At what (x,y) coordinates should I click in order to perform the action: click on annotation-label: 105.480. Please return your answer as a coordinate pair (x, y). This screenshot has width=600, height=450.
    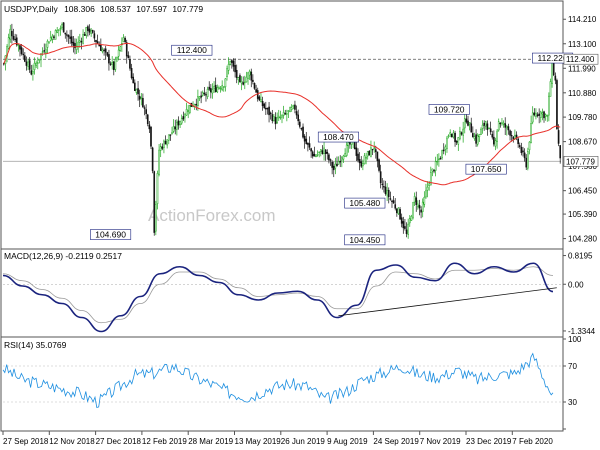
    Looking at the image, I should click on (365, 203).